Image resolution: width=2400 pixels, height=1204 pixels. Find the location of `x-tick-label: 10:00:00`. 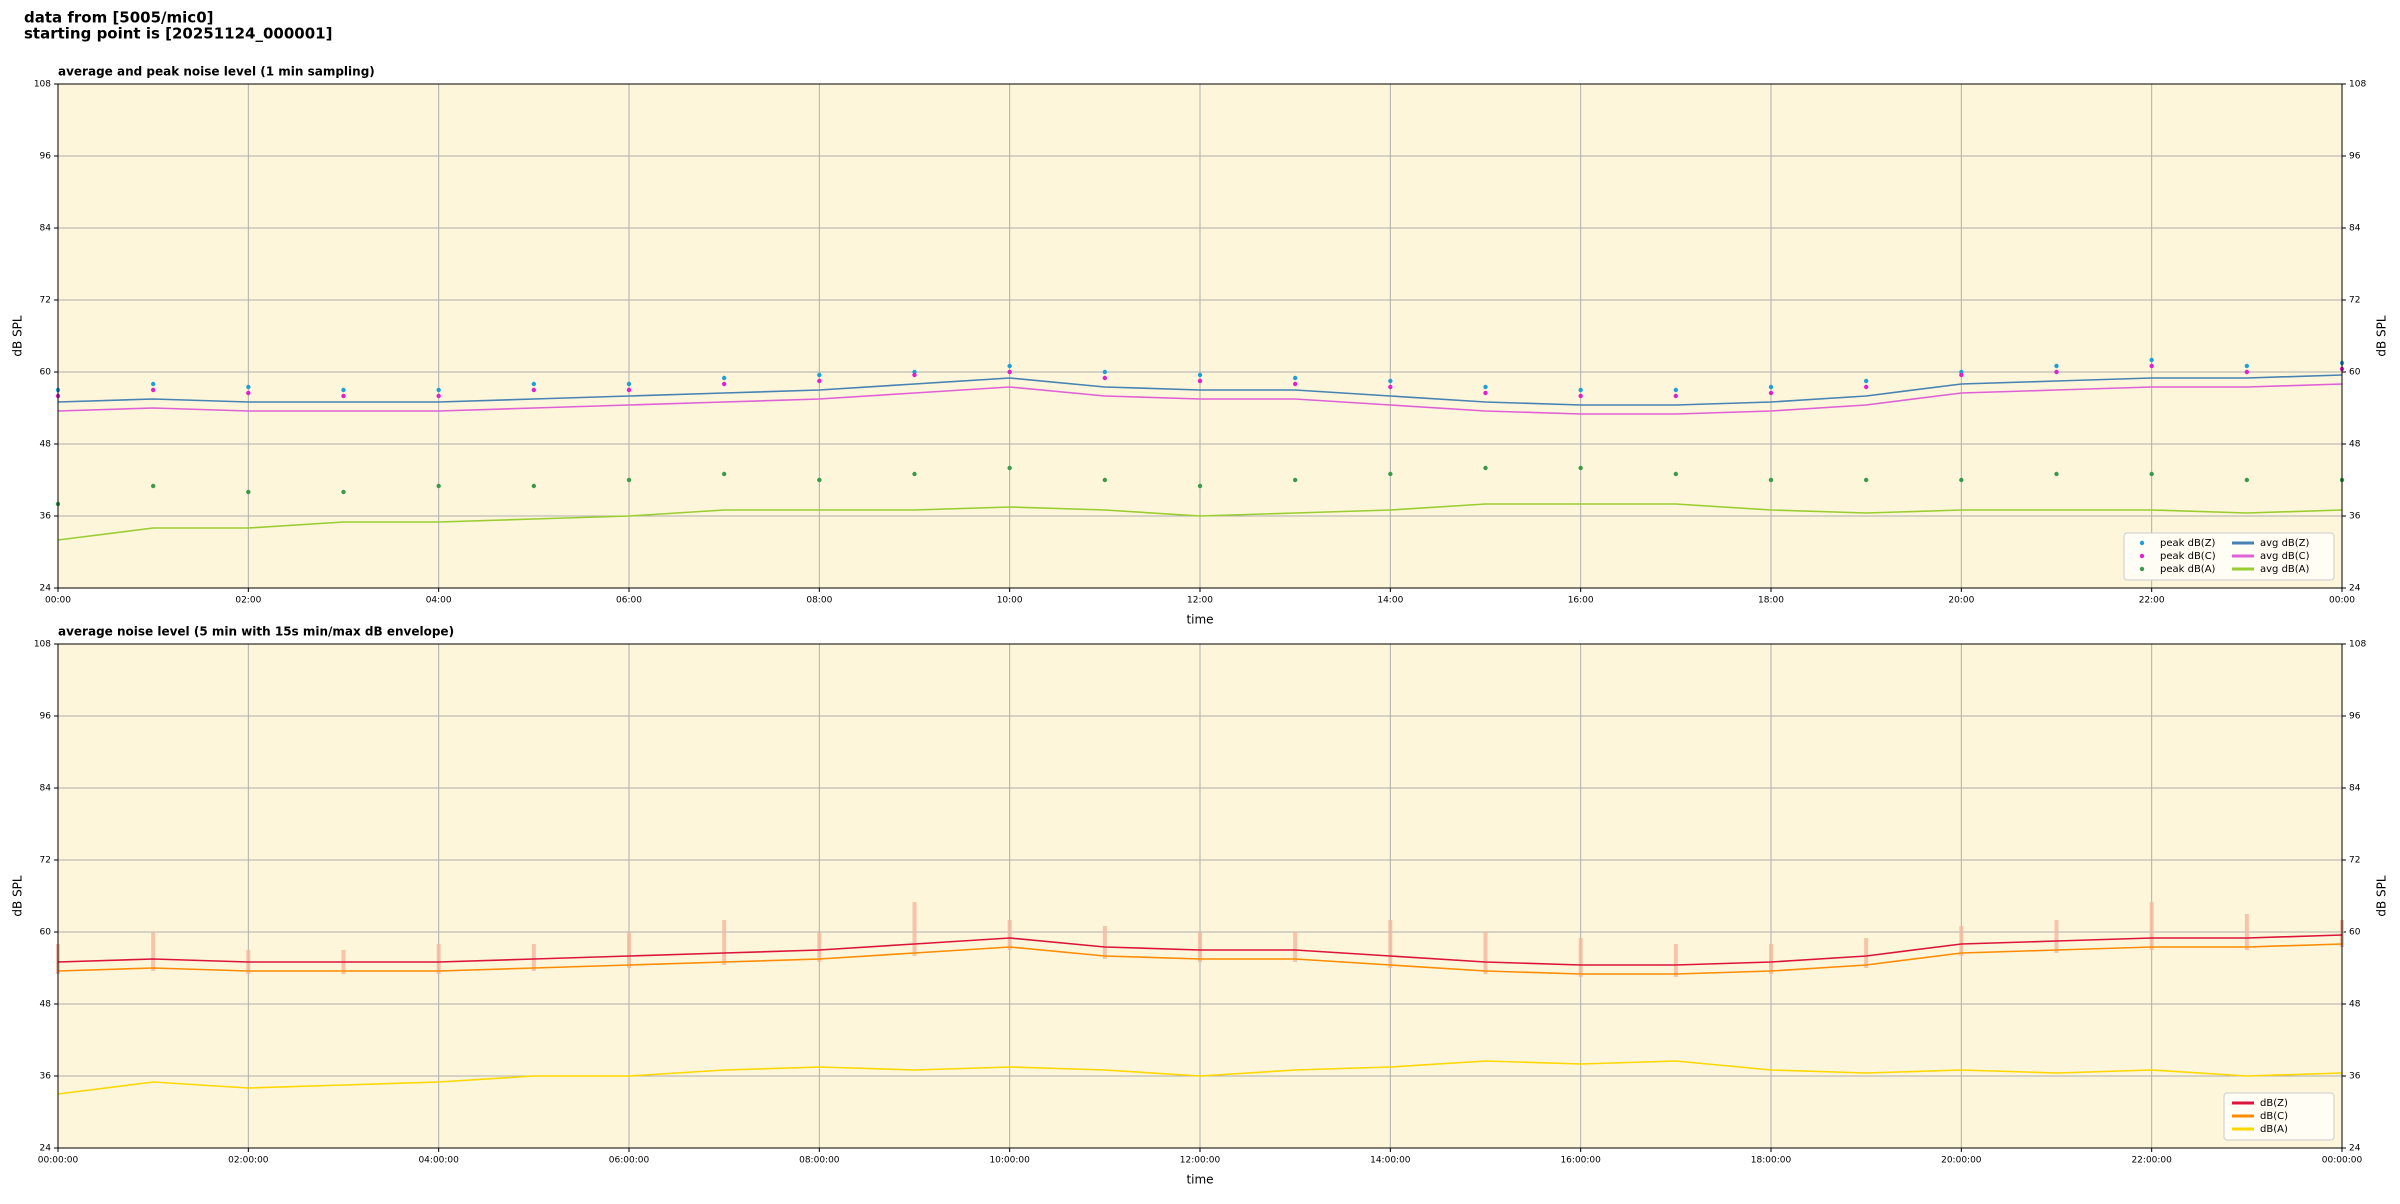

x-tick-label: 10:00:00 is located at coordinates (1009, 1161).